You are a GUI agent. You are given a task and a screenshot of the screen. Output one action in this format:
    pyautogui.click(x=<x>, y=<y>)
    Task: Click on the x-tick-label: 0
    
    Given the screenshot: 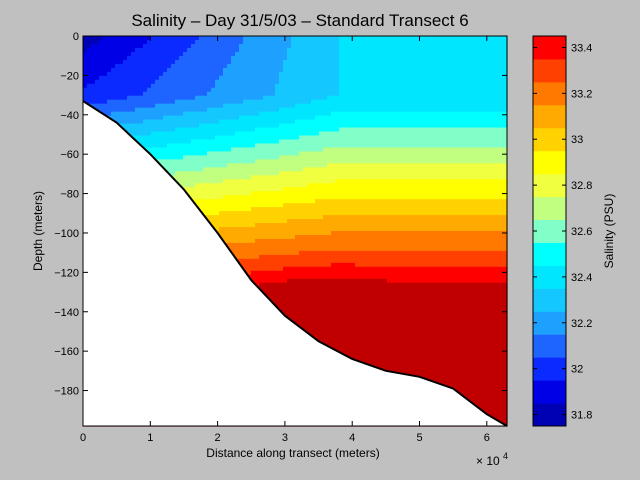 What is the action you would take?
    pyautogui.click(x=83, y=438)
    